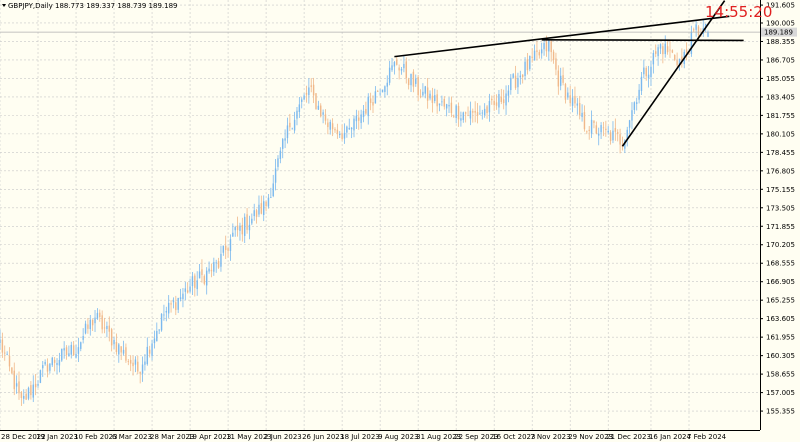 This screenshot has height=442, width=800. I want to click on price-tick-label: 161.955, so click(780, 338).